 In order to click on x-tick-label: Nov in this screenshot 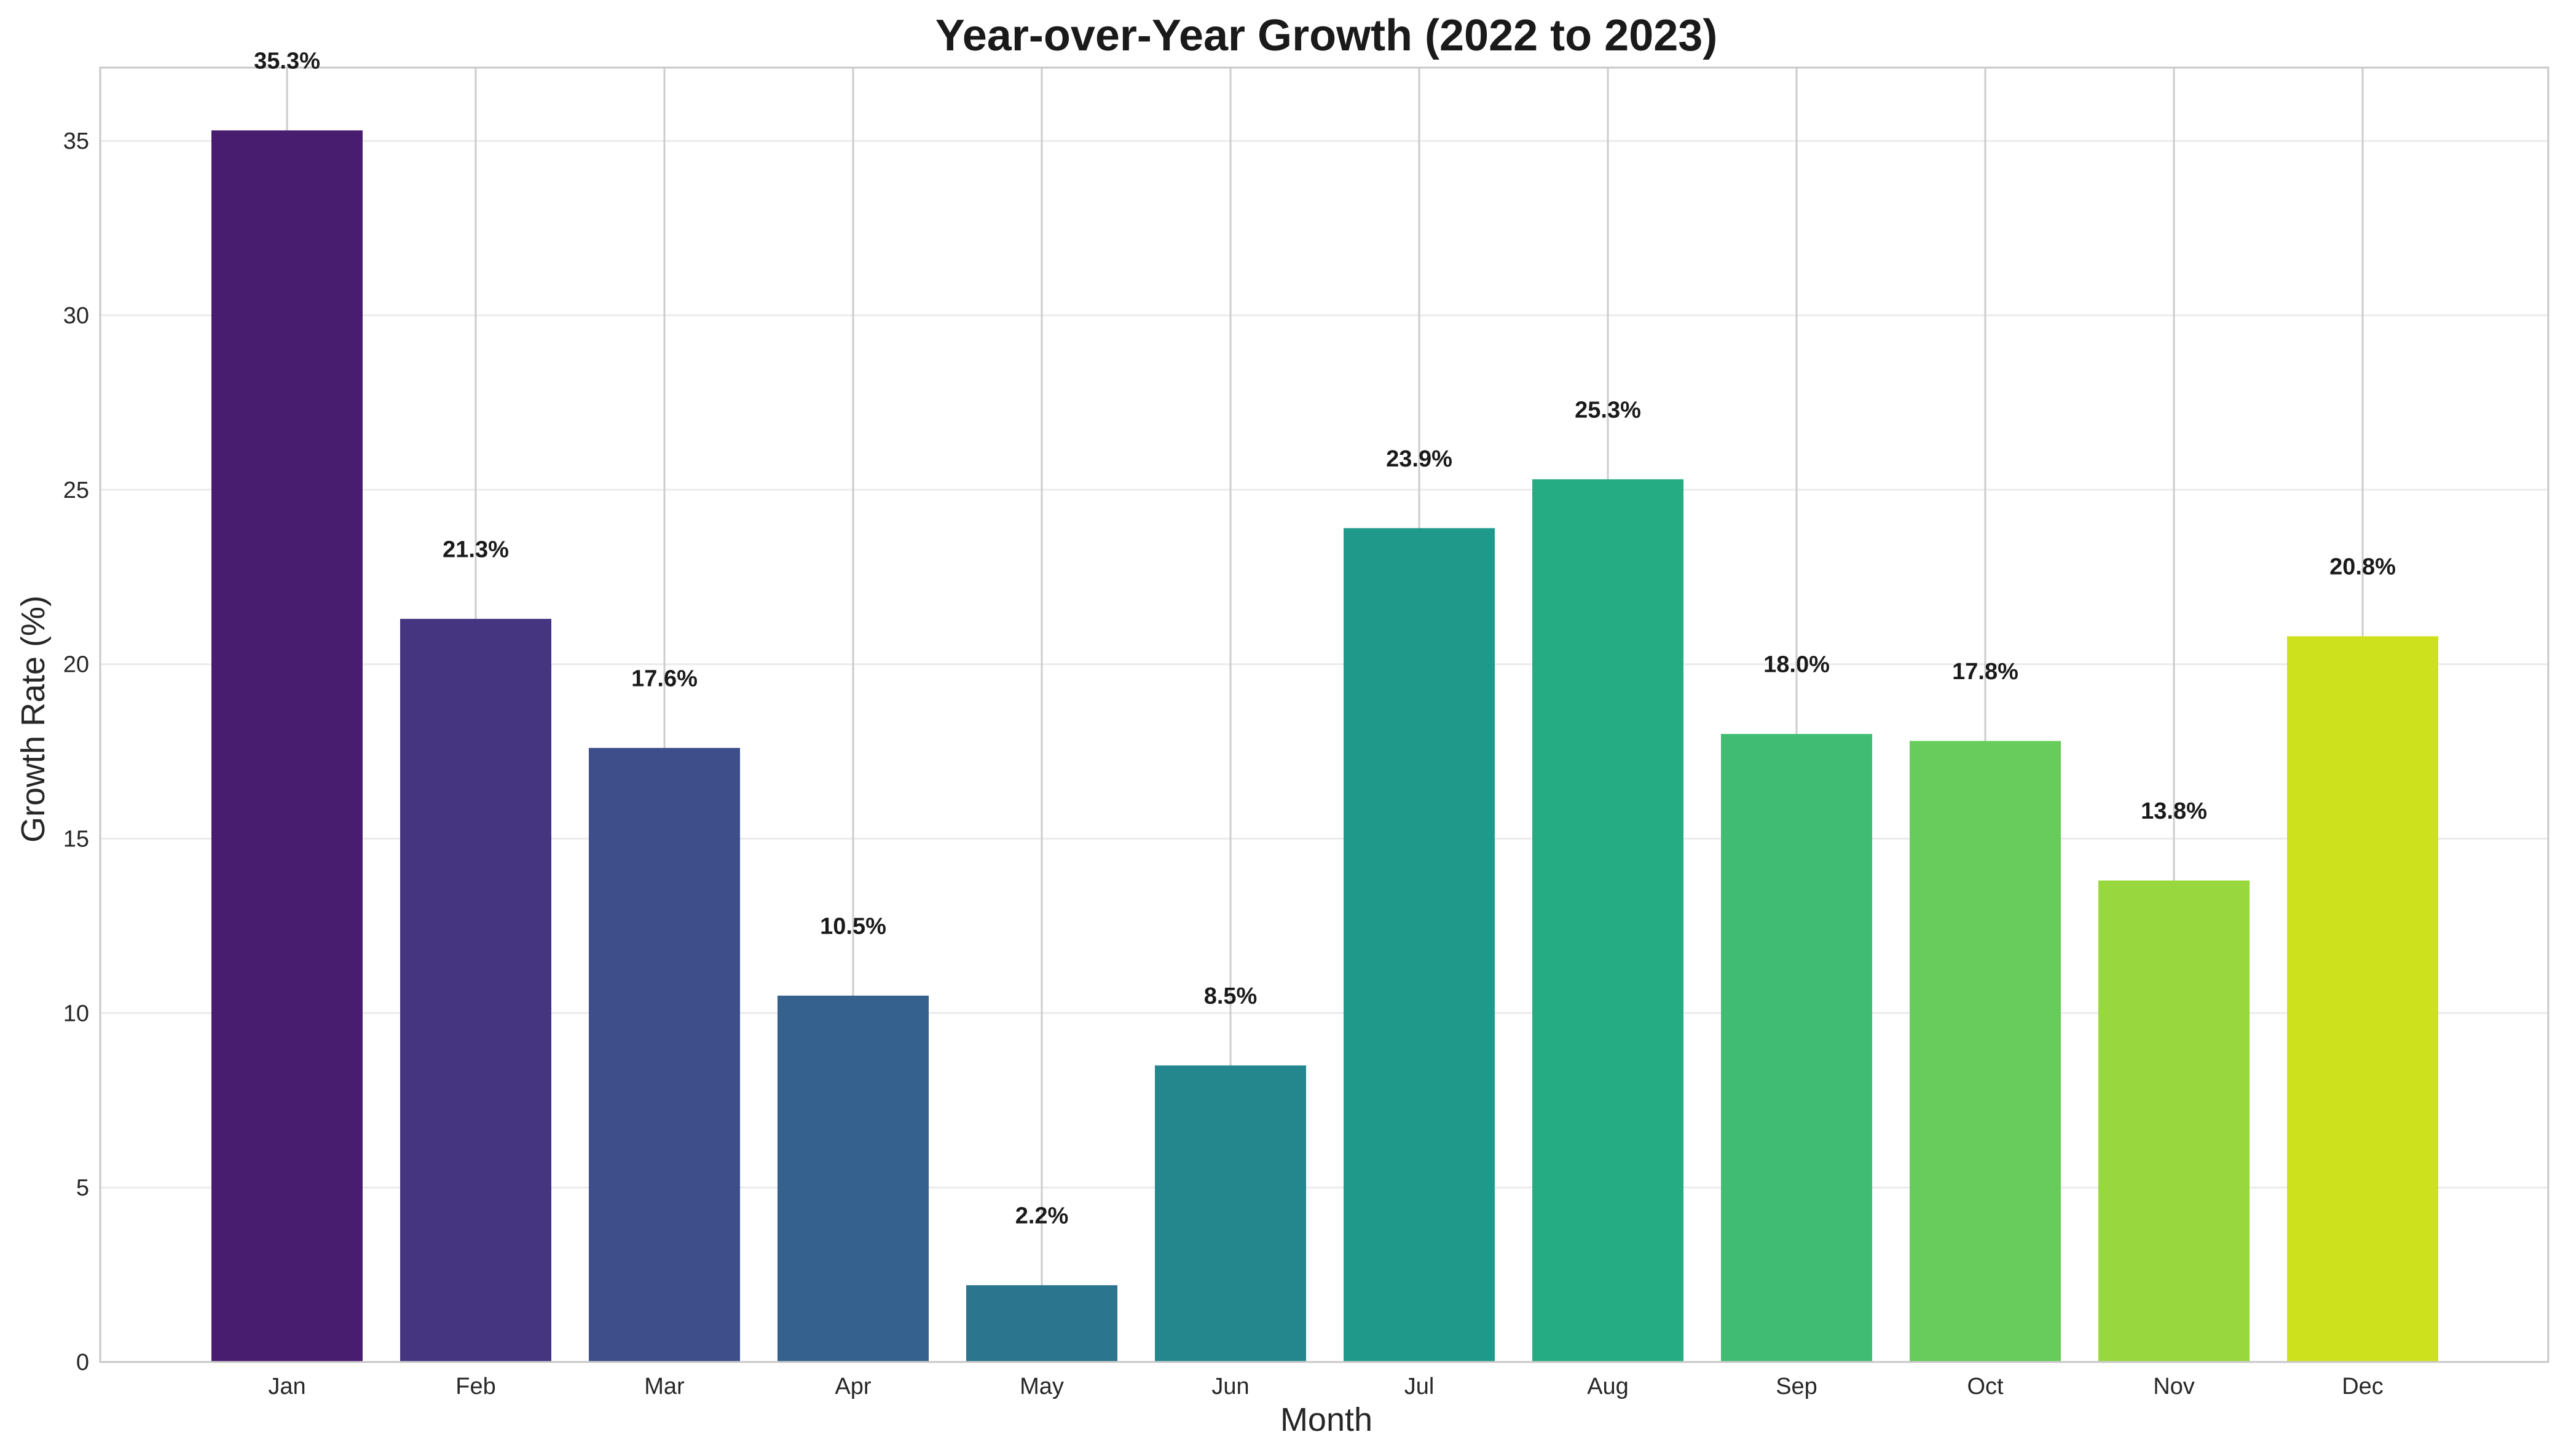, I will do `click(2174, 1386)`.